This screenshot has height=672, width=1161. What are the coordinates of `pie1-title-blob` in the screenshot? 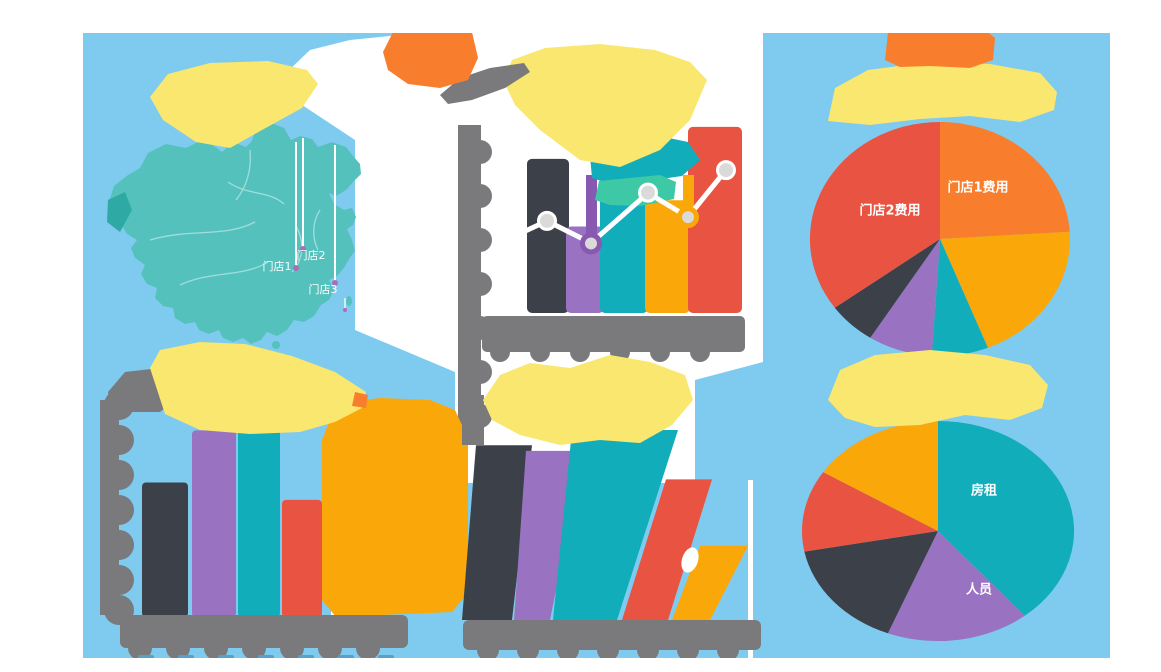 It's located at (942, 93).